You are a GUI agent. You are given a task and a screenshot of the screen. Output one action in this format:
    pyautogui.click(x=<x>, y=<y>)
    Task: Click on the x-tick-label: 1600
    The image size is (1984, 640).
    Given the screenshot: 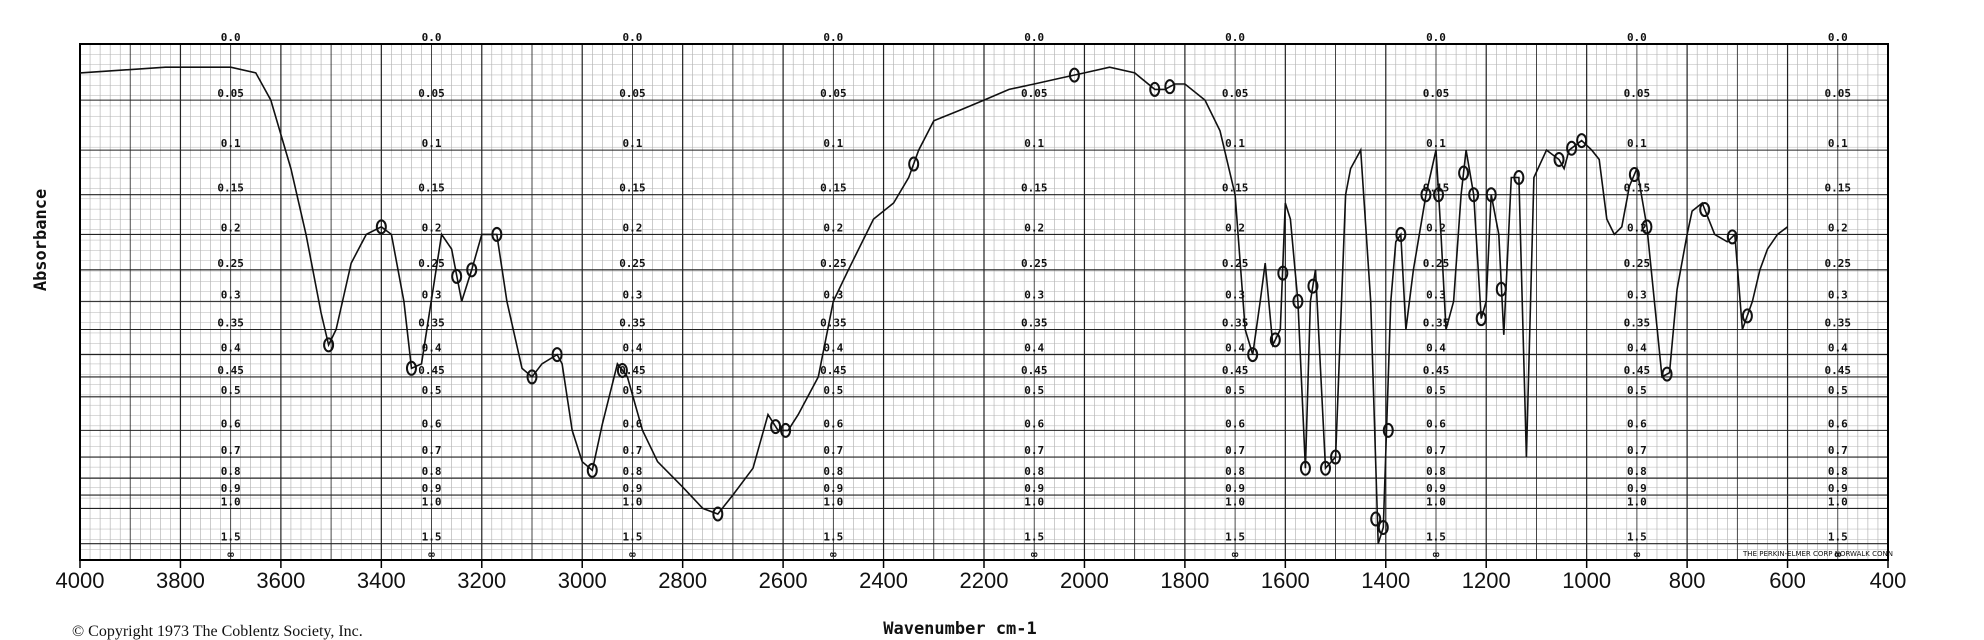 What is the action you would take?
    pyautogui.click(x=1285, y=580)
    